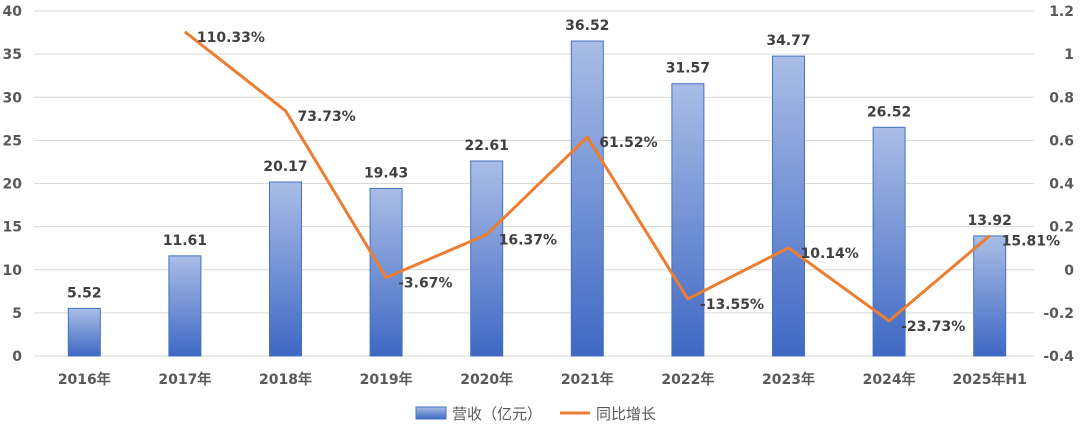  Describe the element at coordinates (12, 55) in the screenshot. I see `left-axis-tick: 35` at that location.